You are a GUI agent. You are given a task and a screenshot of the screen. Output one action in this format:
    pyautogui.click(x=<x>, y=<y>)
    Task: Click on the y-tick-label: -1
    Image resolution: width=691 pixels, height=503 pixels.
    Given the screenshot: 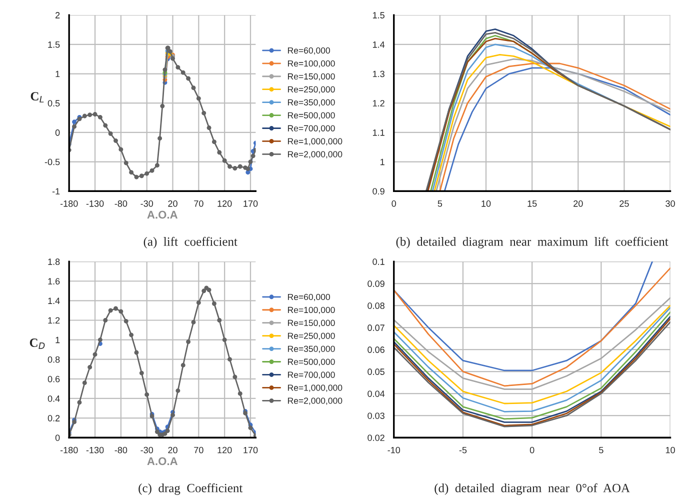 What is the action you would take?
    pyautogui.click(x=56, y=191)
    